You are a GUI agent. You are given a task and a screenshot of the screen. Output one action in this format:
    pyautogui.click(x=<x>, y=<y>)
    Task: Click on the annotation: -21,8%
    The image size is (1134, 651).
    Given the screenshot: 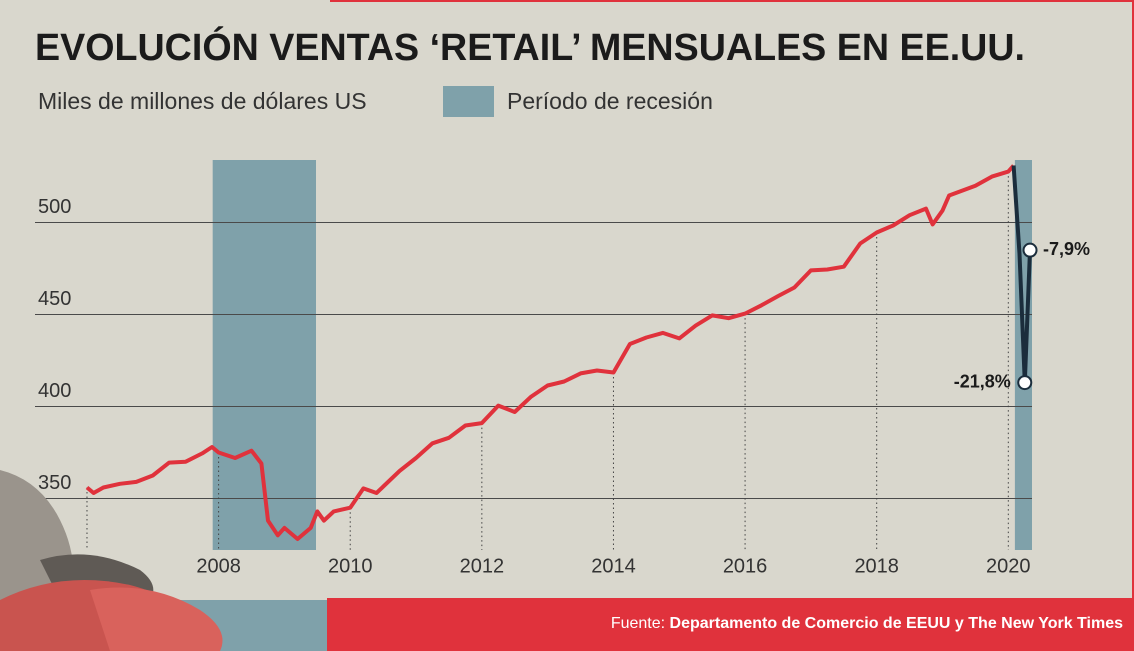 What is the action you would take?
    pyautogui.click(x=982, y=381)
    